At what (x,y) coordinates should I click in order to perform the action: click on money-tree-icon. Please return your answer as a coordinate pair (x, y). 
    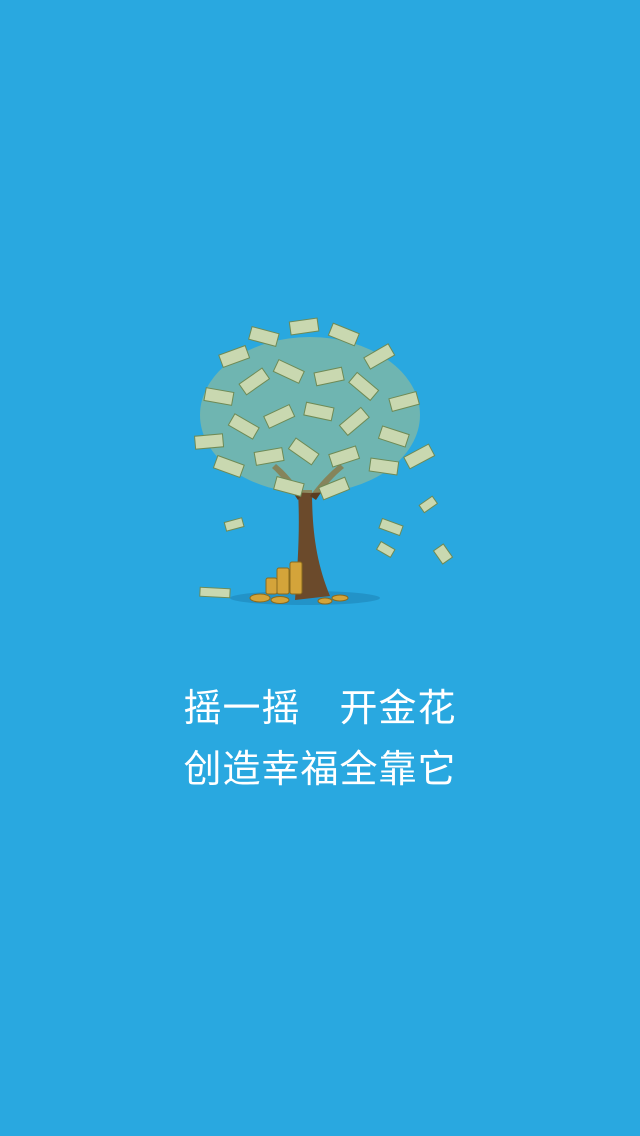
    Looking at the image, I should click on (325, 465).